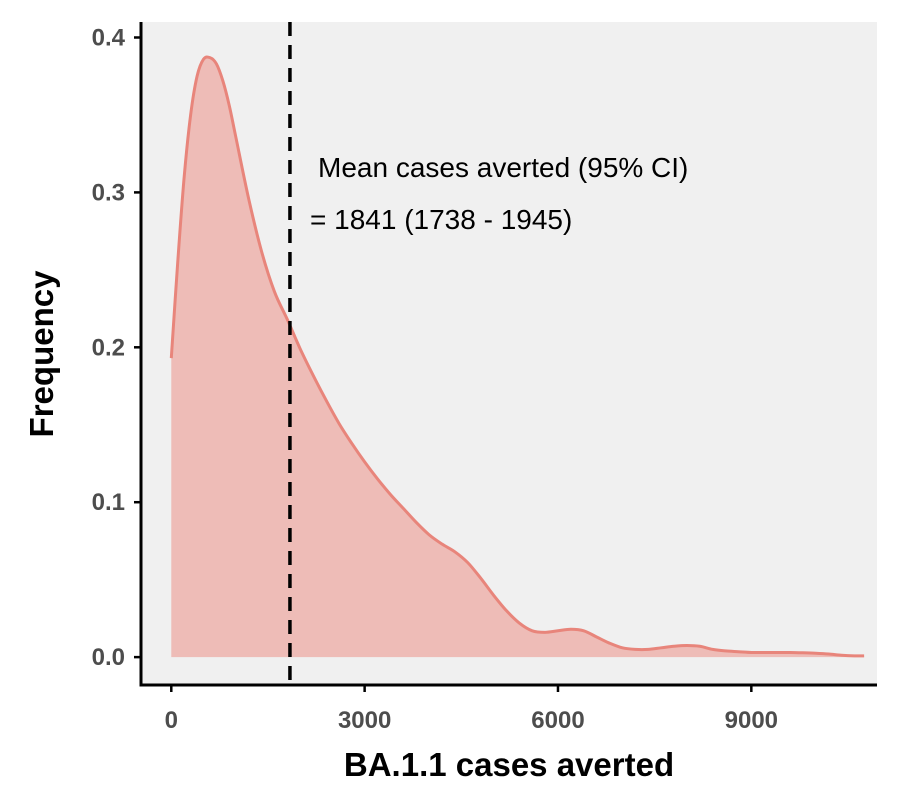  Describe the element at coordinates (557, 720) in the screenshot. I see `x-tick-label: 6000` at that location.